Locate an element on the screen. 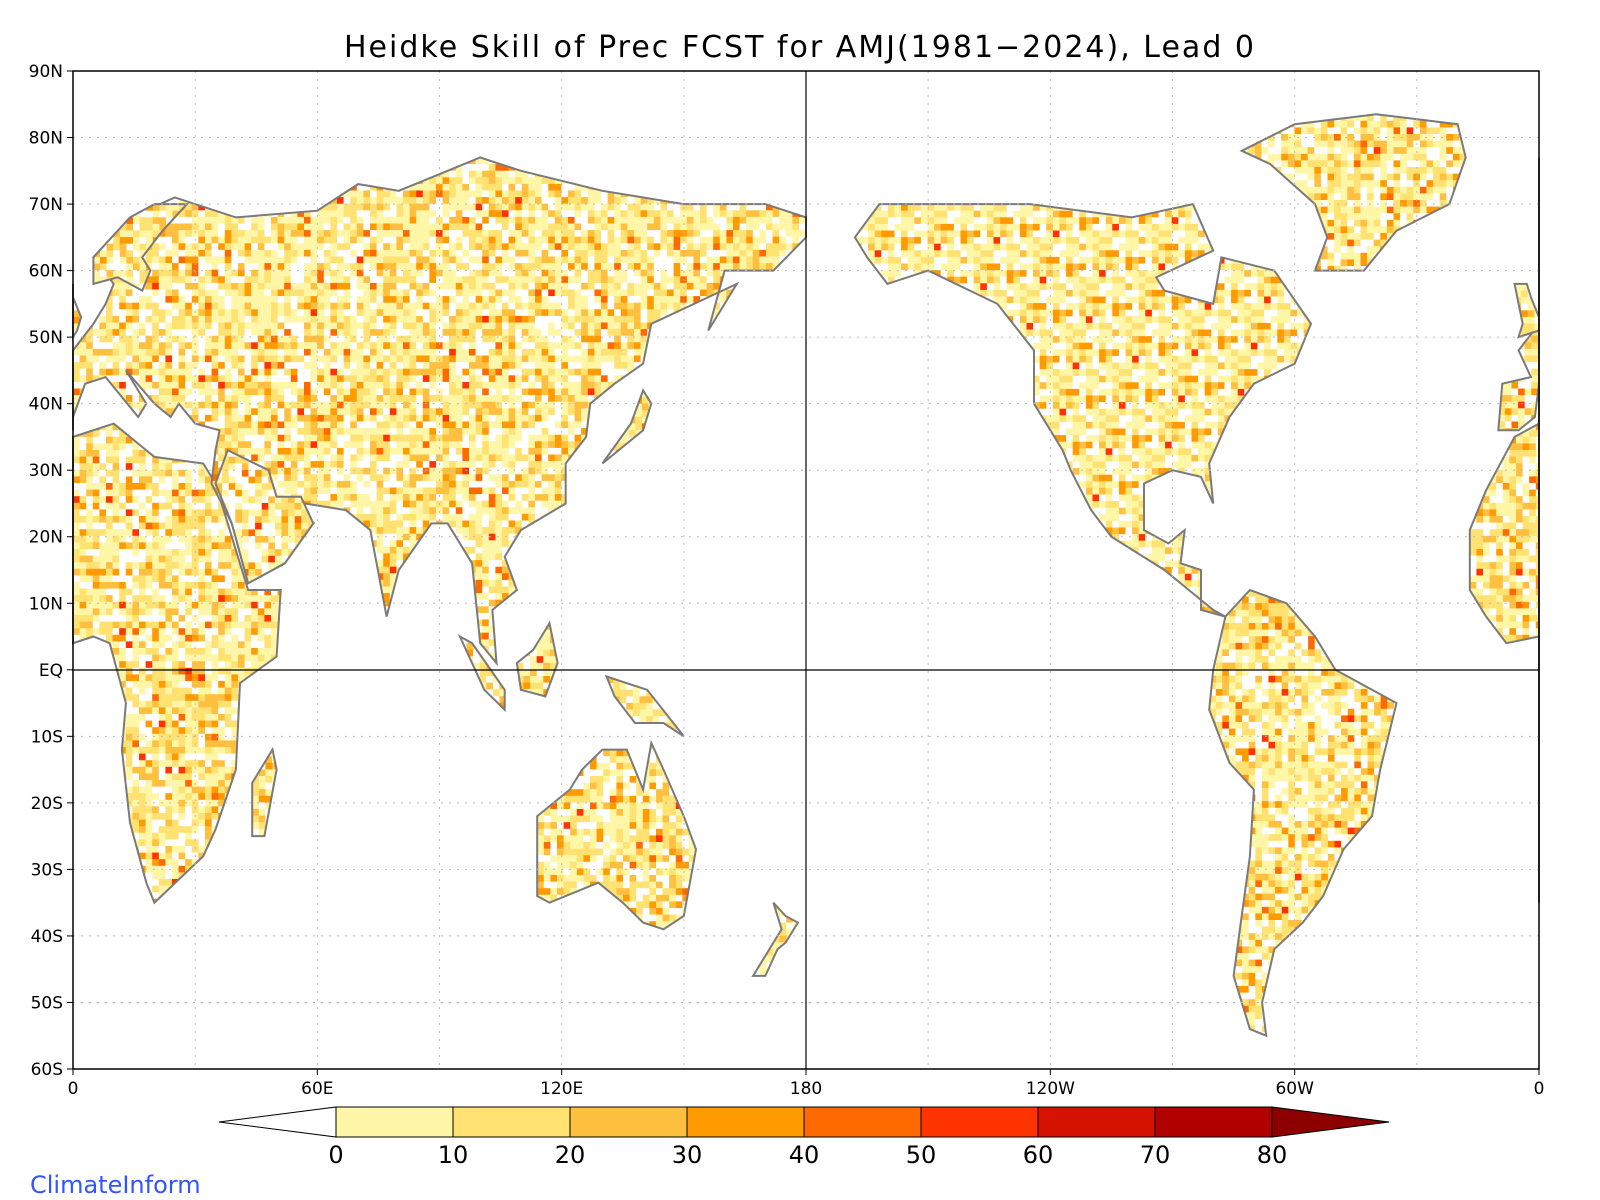  colorbar: 0 10 20 30 40 50 60 70 80 is located at coordinates (804, 1137).